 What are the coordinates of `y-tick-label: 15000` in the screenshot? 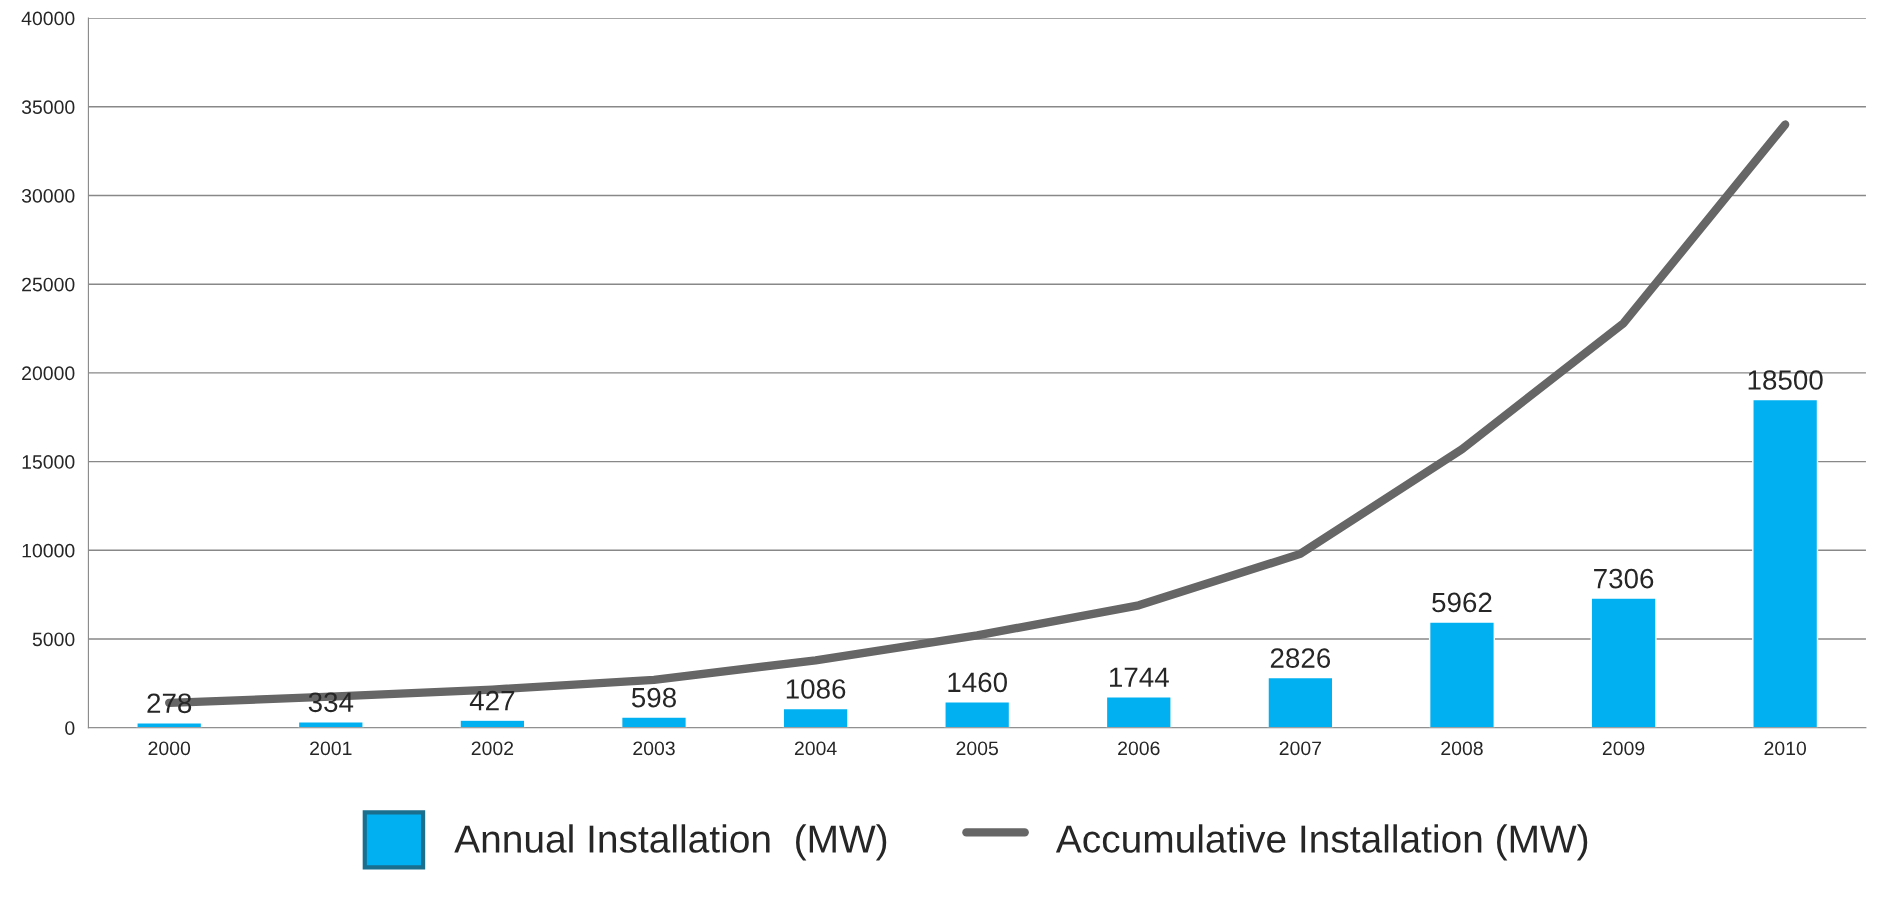 It's located at (48, 462).